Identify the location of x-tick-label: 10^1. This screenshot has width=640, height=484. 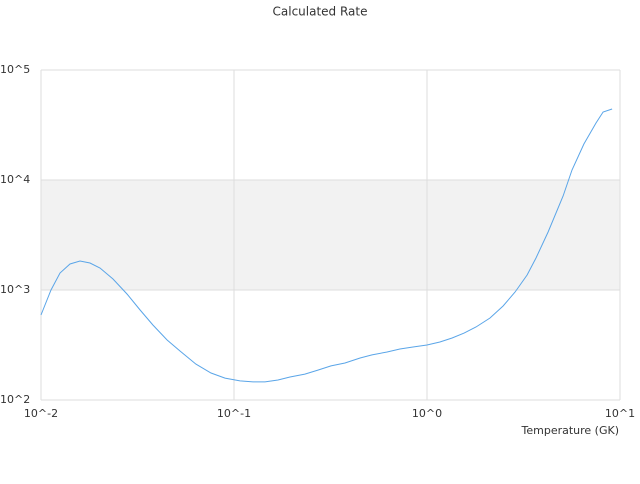
(620, 413).